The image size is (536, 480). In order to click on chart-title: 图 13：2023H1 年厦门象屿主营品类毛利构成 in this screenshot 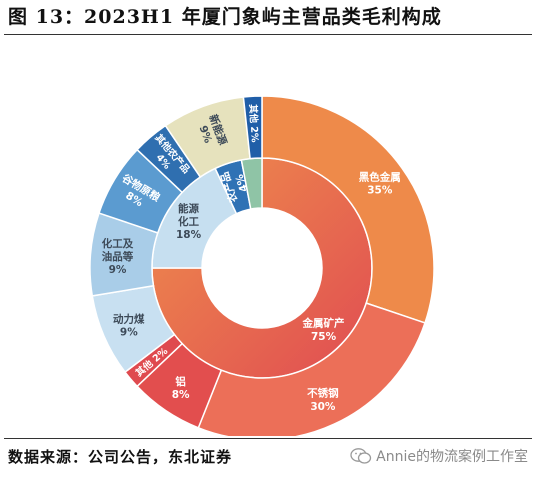, I will do `click(225, 17)`.